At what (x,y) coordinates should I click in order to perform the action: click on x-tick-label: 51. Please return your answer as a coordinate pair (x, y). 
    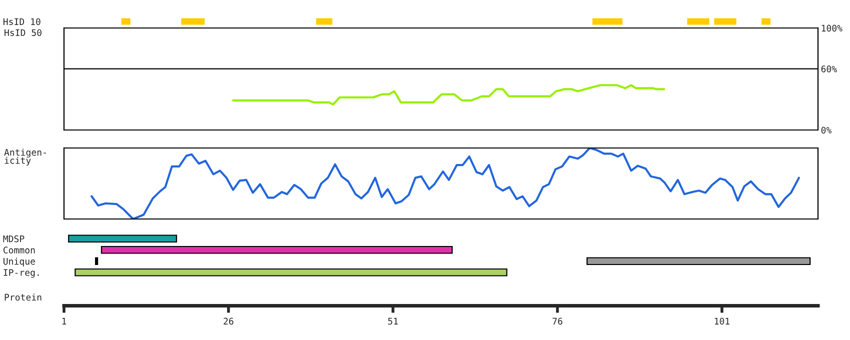
    Looking at the image, I should click on (393, 321).